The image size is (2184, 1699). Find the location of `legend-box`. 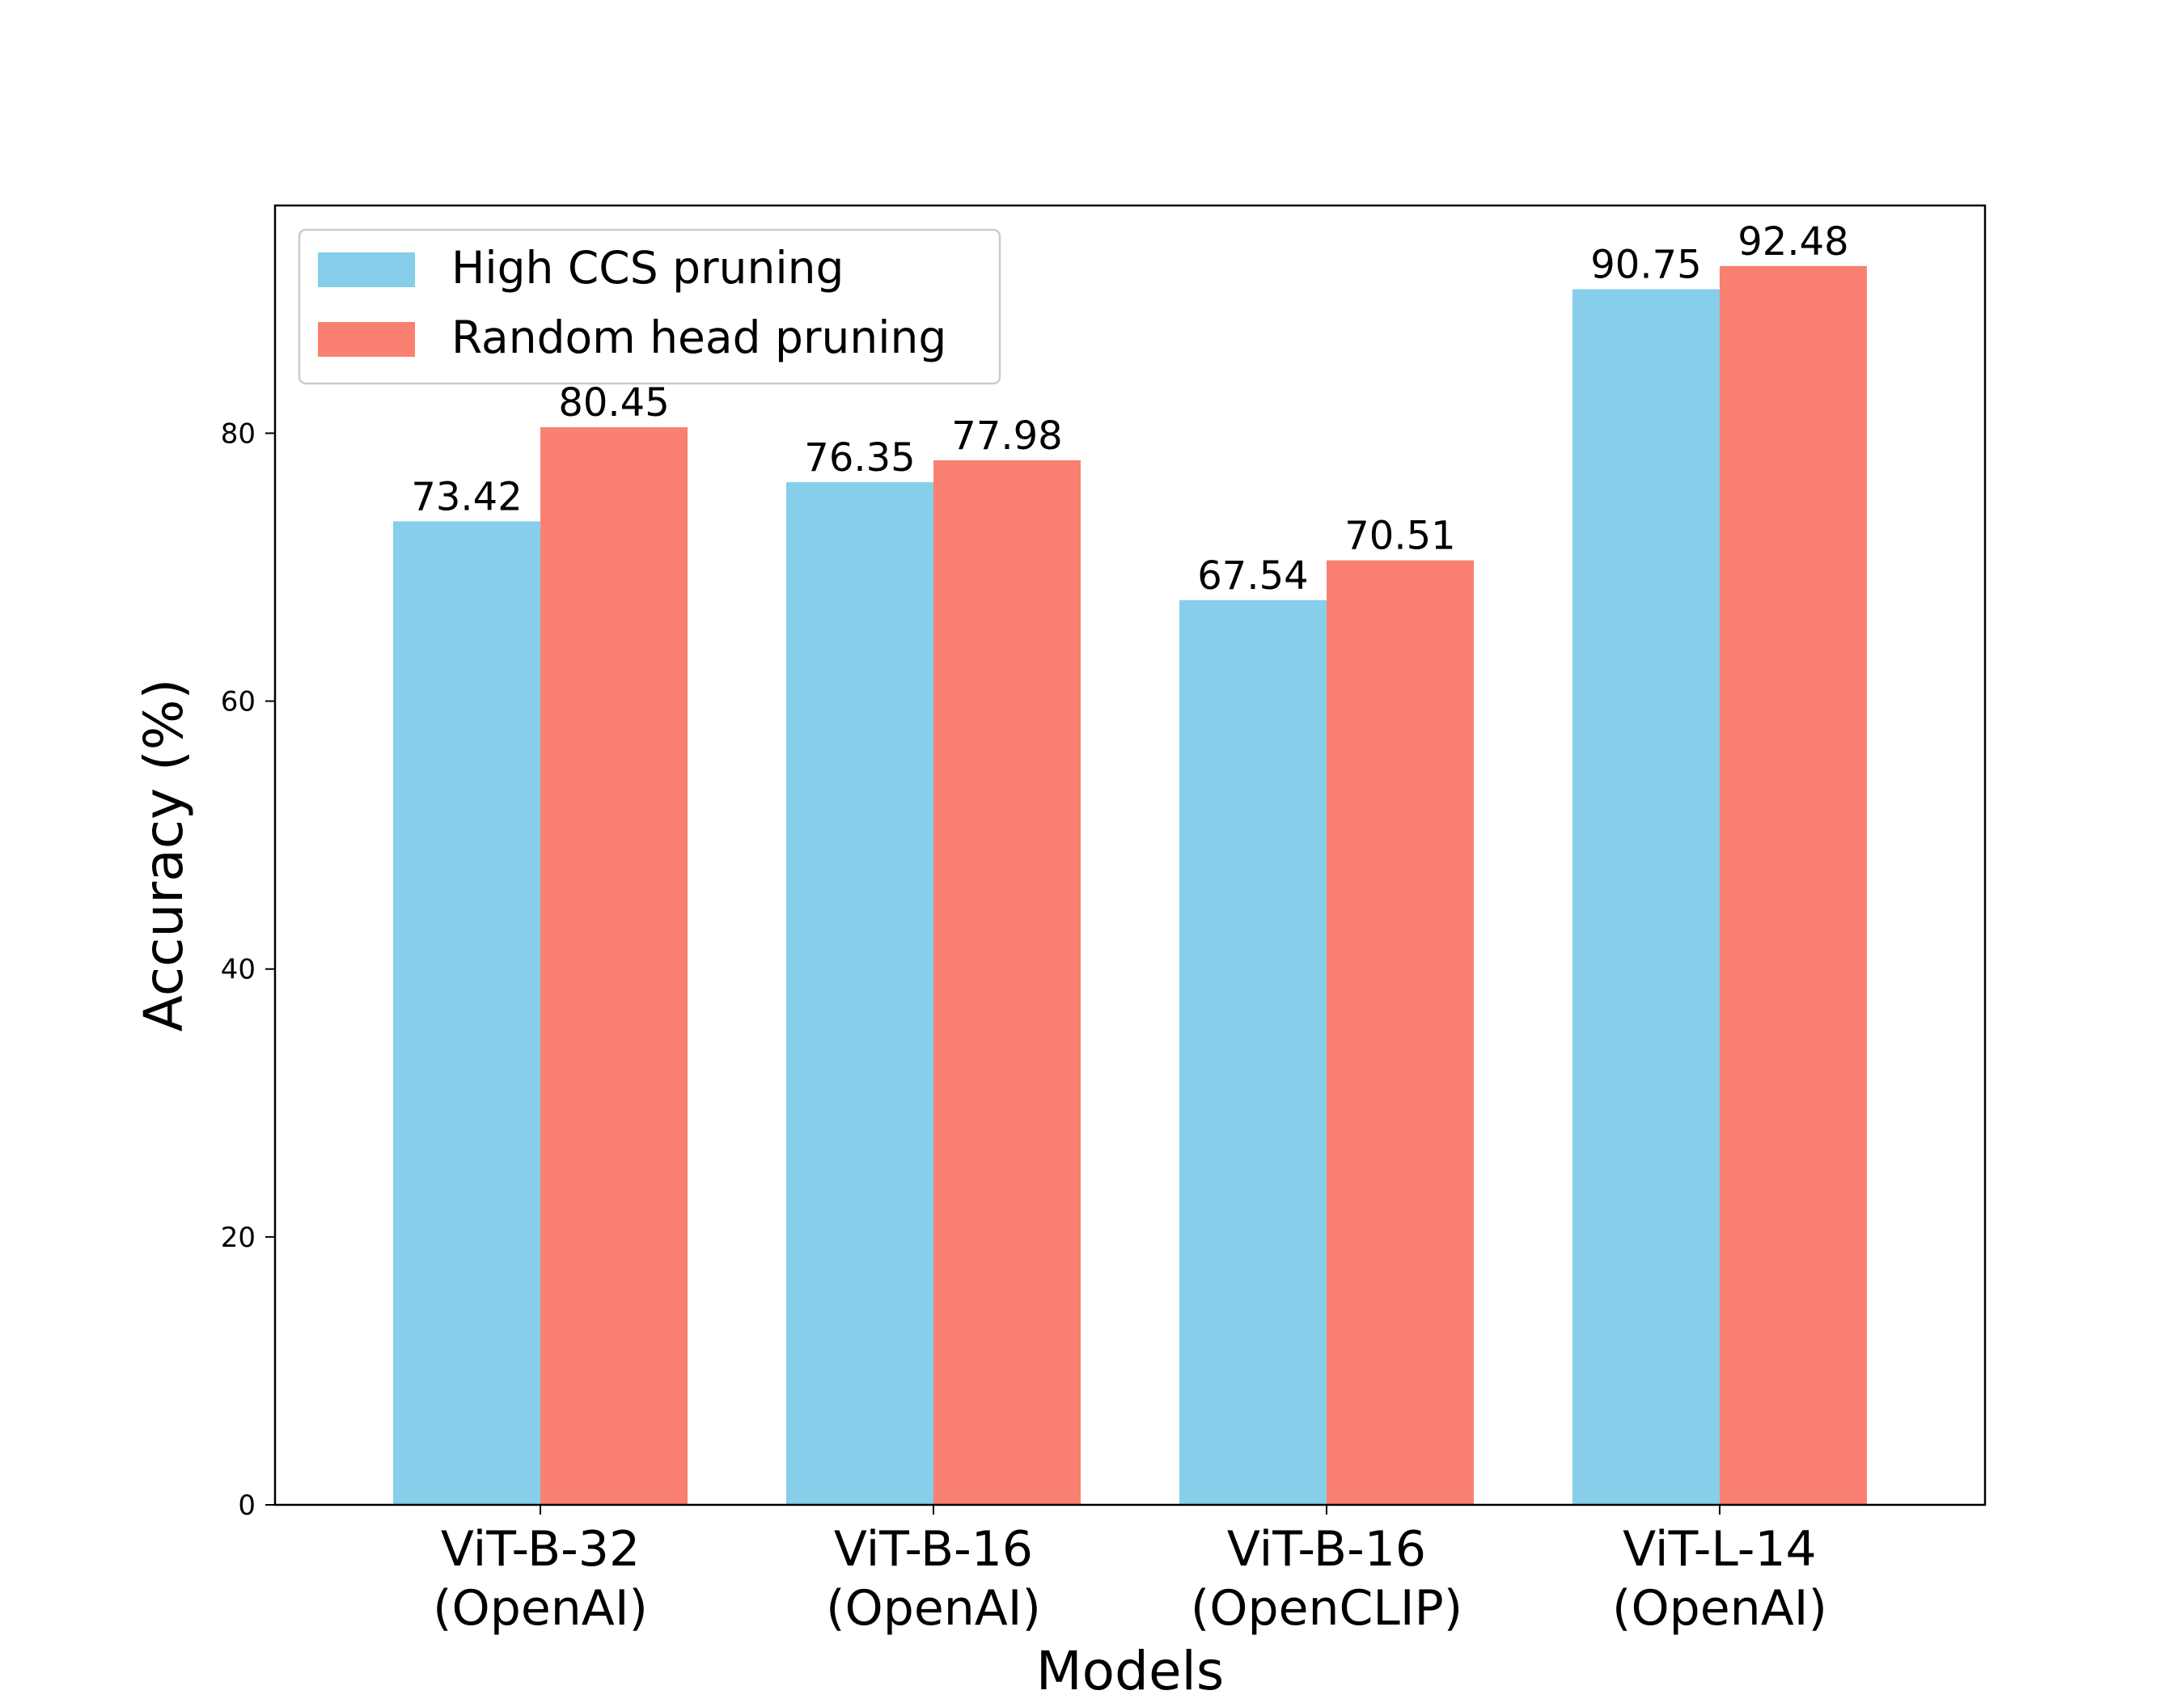

legend-box is located at coordinates (649, 306).